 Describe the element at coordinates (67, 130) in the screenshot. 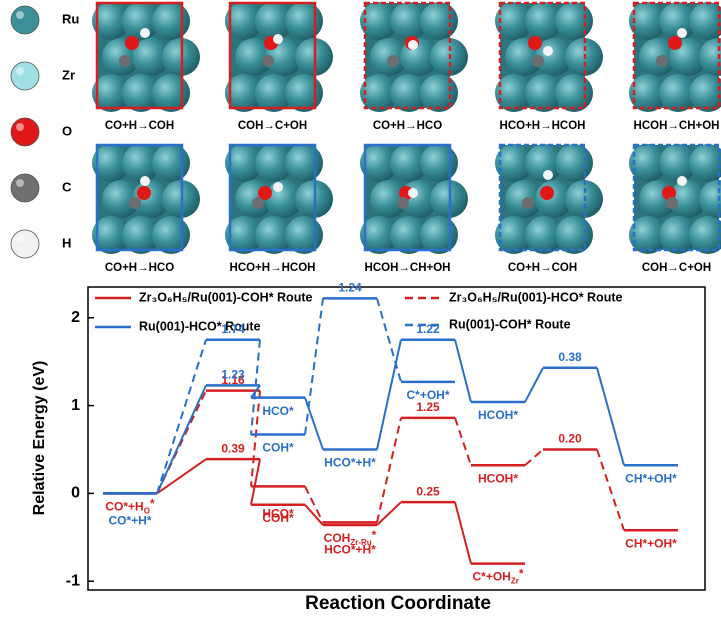

I see `atom-label: O` at that location.